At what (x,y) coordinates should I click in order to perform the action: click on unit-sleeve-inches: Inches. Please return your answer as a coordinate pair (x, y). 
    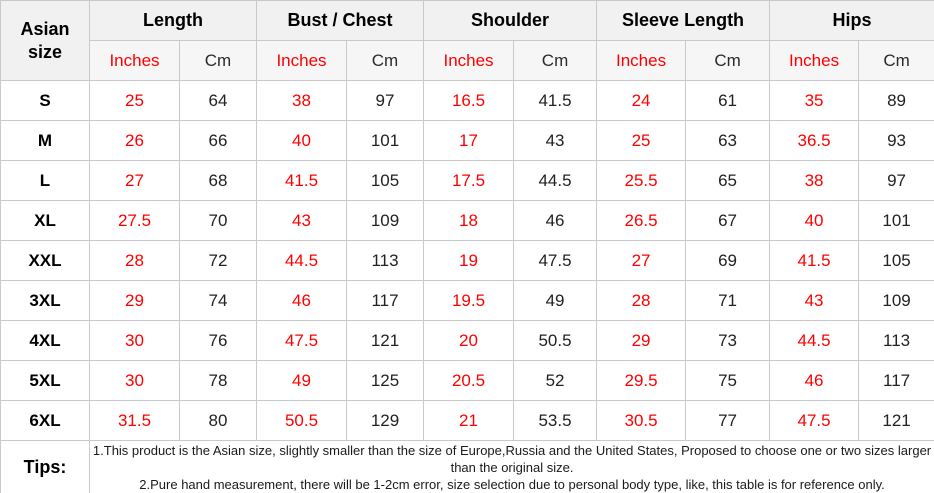
    Looking at the image, I should click on (641, 60).